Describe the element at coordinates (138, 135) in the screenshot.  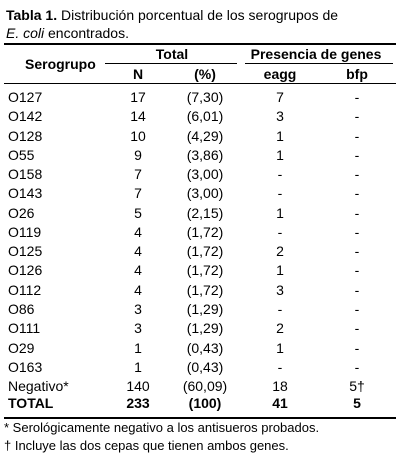
I see `n-cell: 10` at that location.